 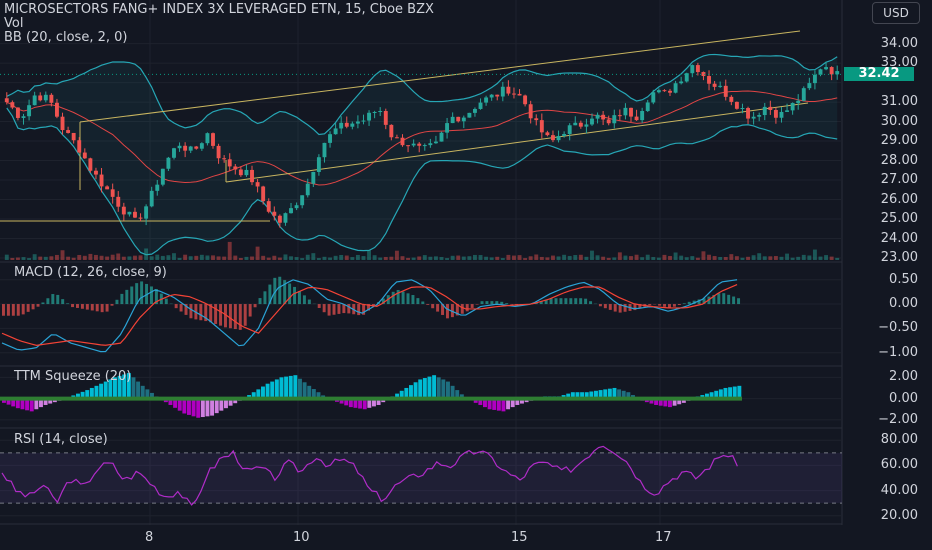 What do you see at coordinates (903, 304) in the screenshot?
I see `macd-tick-label: 0.00` at bounding box center [903, 304].